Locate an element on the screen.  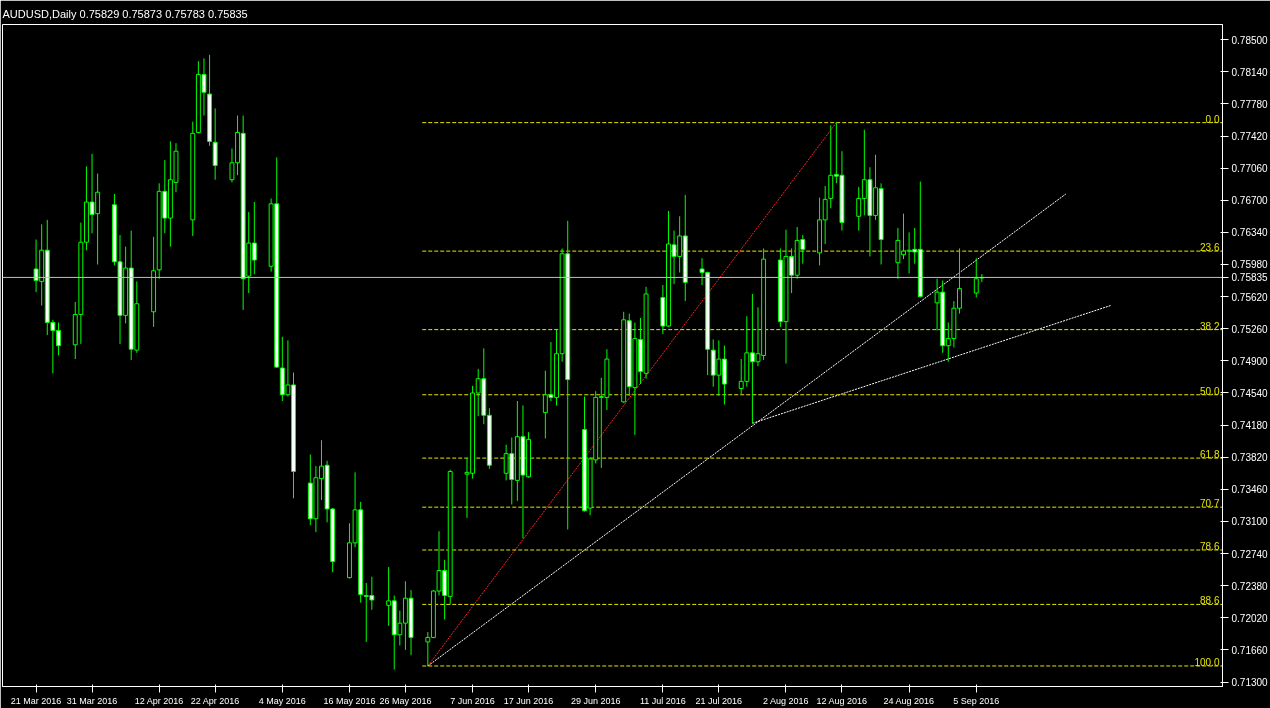
y-tick-label: 0.73820 is located at coordinates (1250, 458).